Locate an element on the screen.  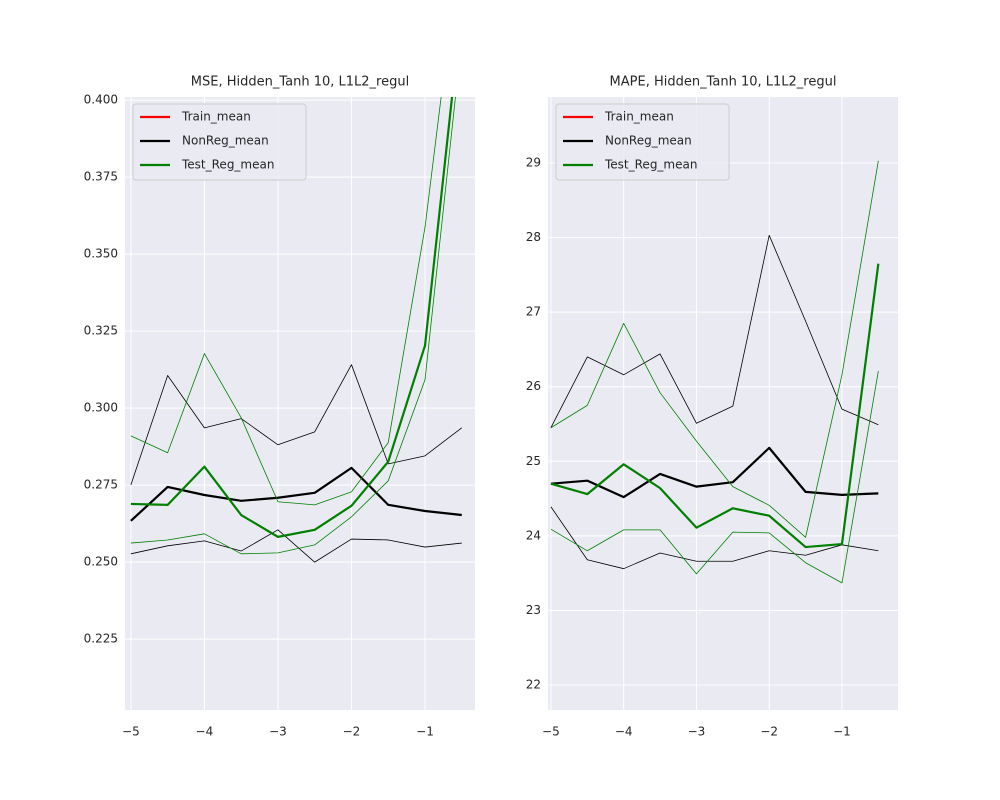
y-tick-label: 25 is located at coordinates (533, 461).